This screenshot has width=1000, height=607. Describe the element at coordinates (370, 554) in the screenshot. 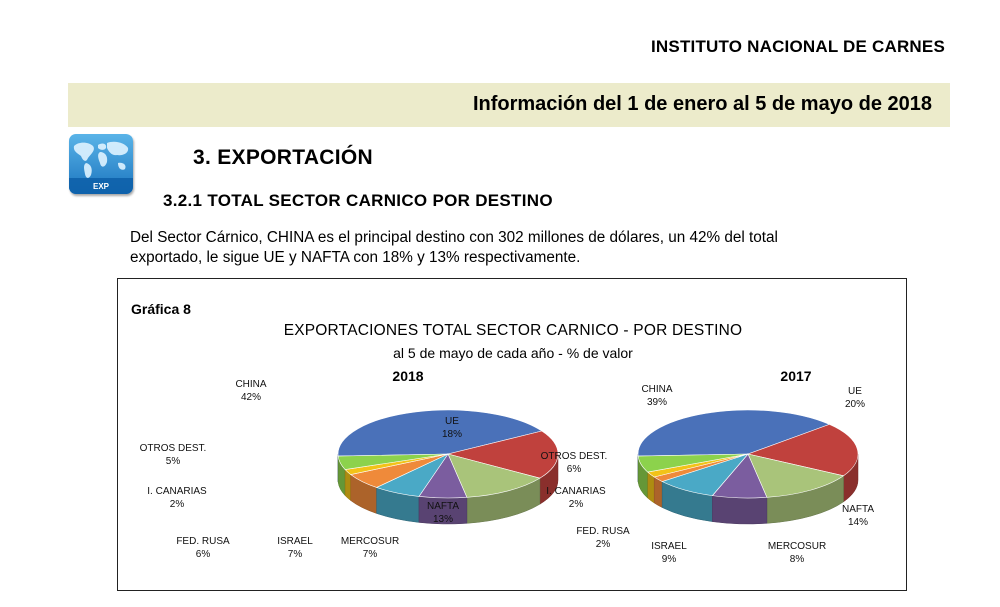

I see `pie-value-mercosur: 7%` at that location.